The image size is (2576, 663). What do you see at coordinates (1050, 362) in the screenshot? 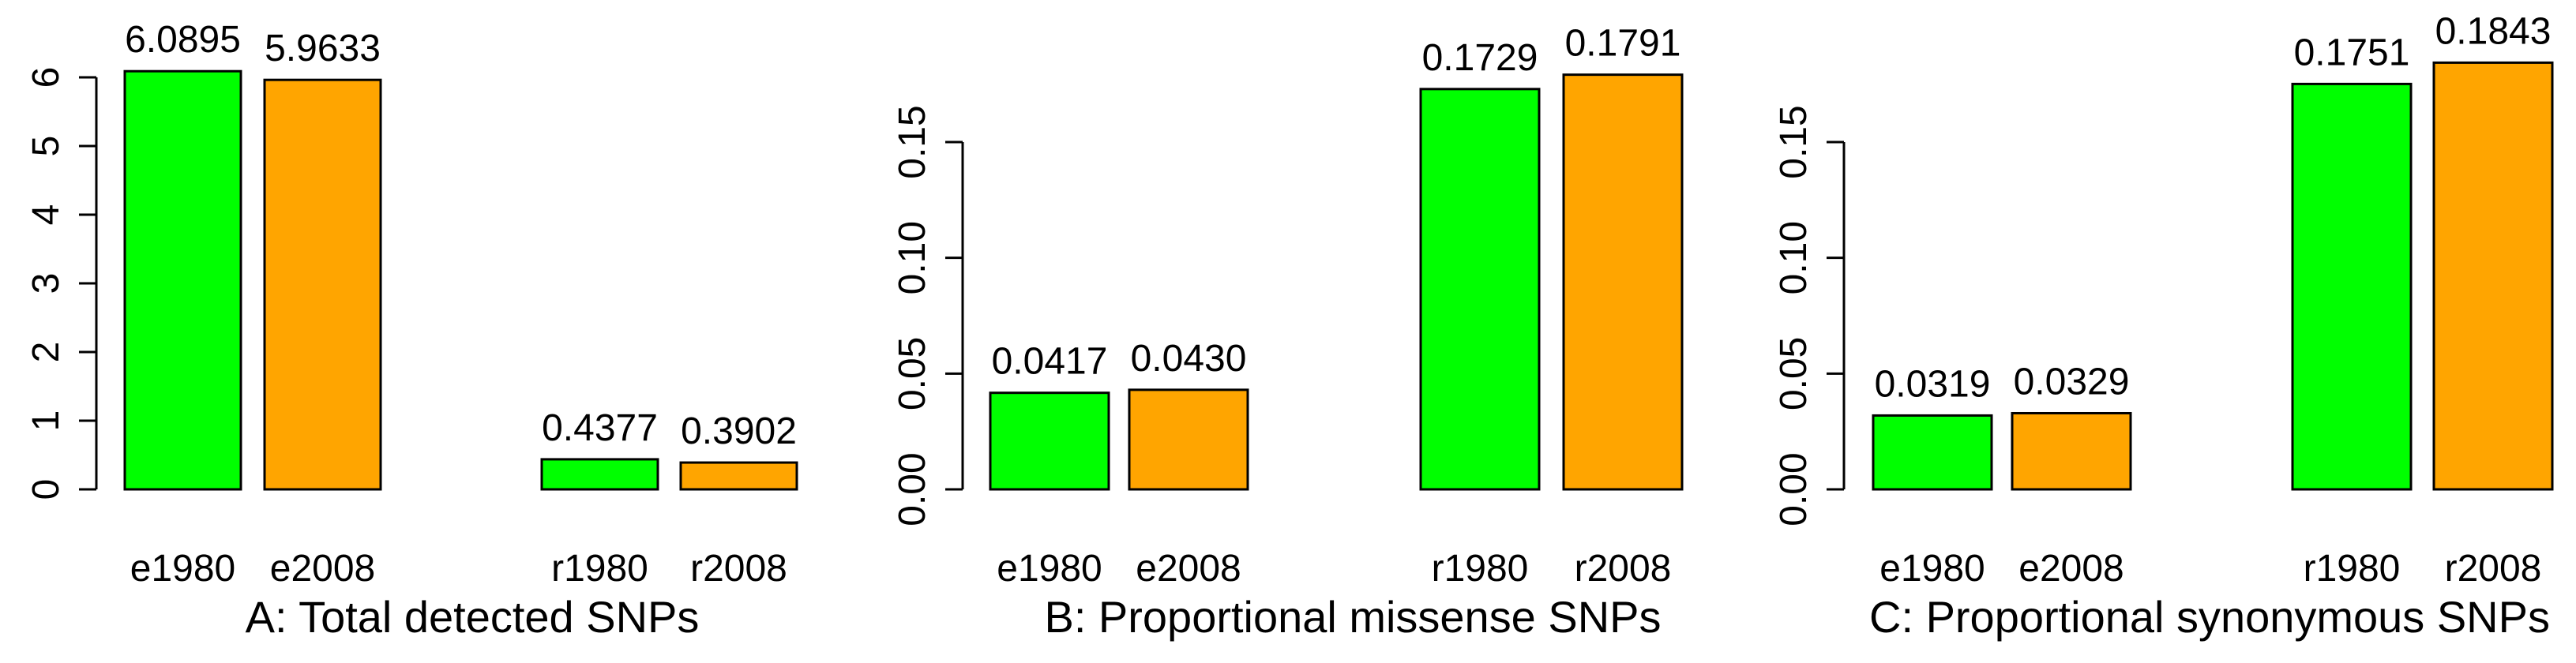
I see `bar-value-label: 0.0417` at bounding box center [1050, 362].